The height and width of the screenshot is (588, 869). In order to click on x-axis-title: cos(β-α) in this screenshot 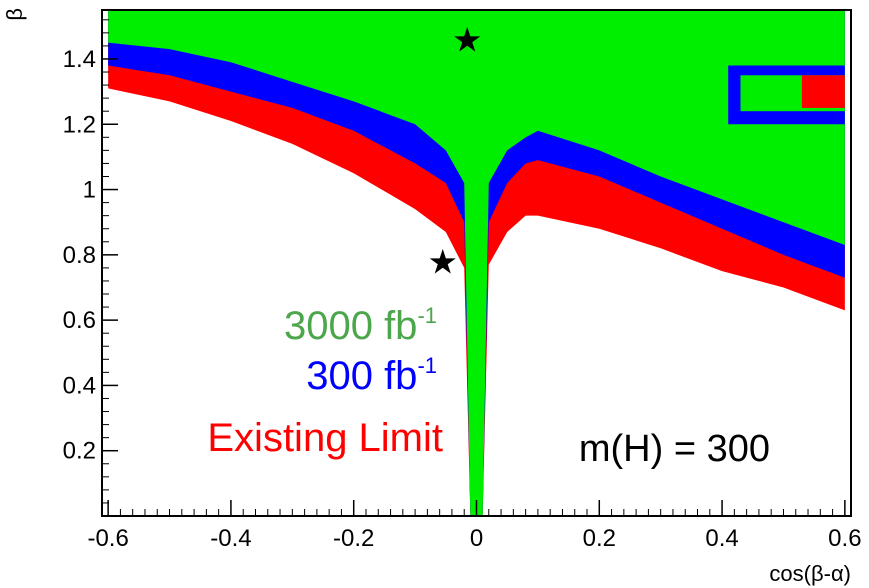, I will do `click(810, 573)`.